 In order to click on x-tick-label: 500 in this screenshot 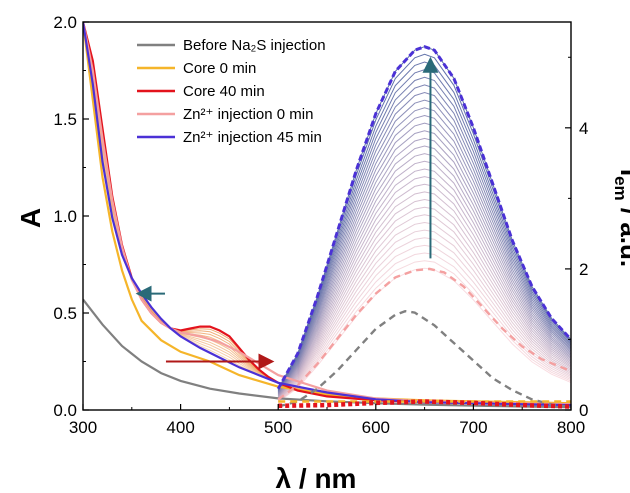, I will do `click(278, 427)`.